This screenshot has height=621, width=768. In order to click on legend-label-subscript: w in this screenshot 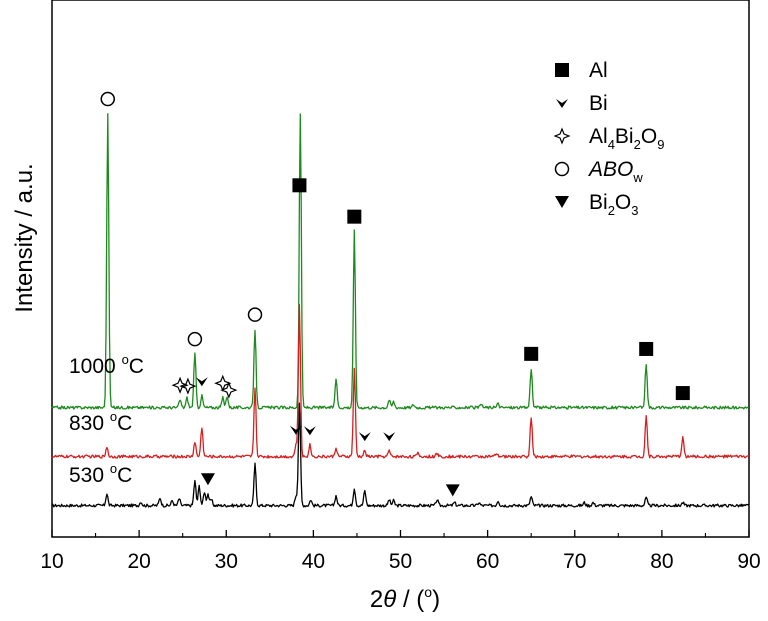, I will do `click(637, 177)`.